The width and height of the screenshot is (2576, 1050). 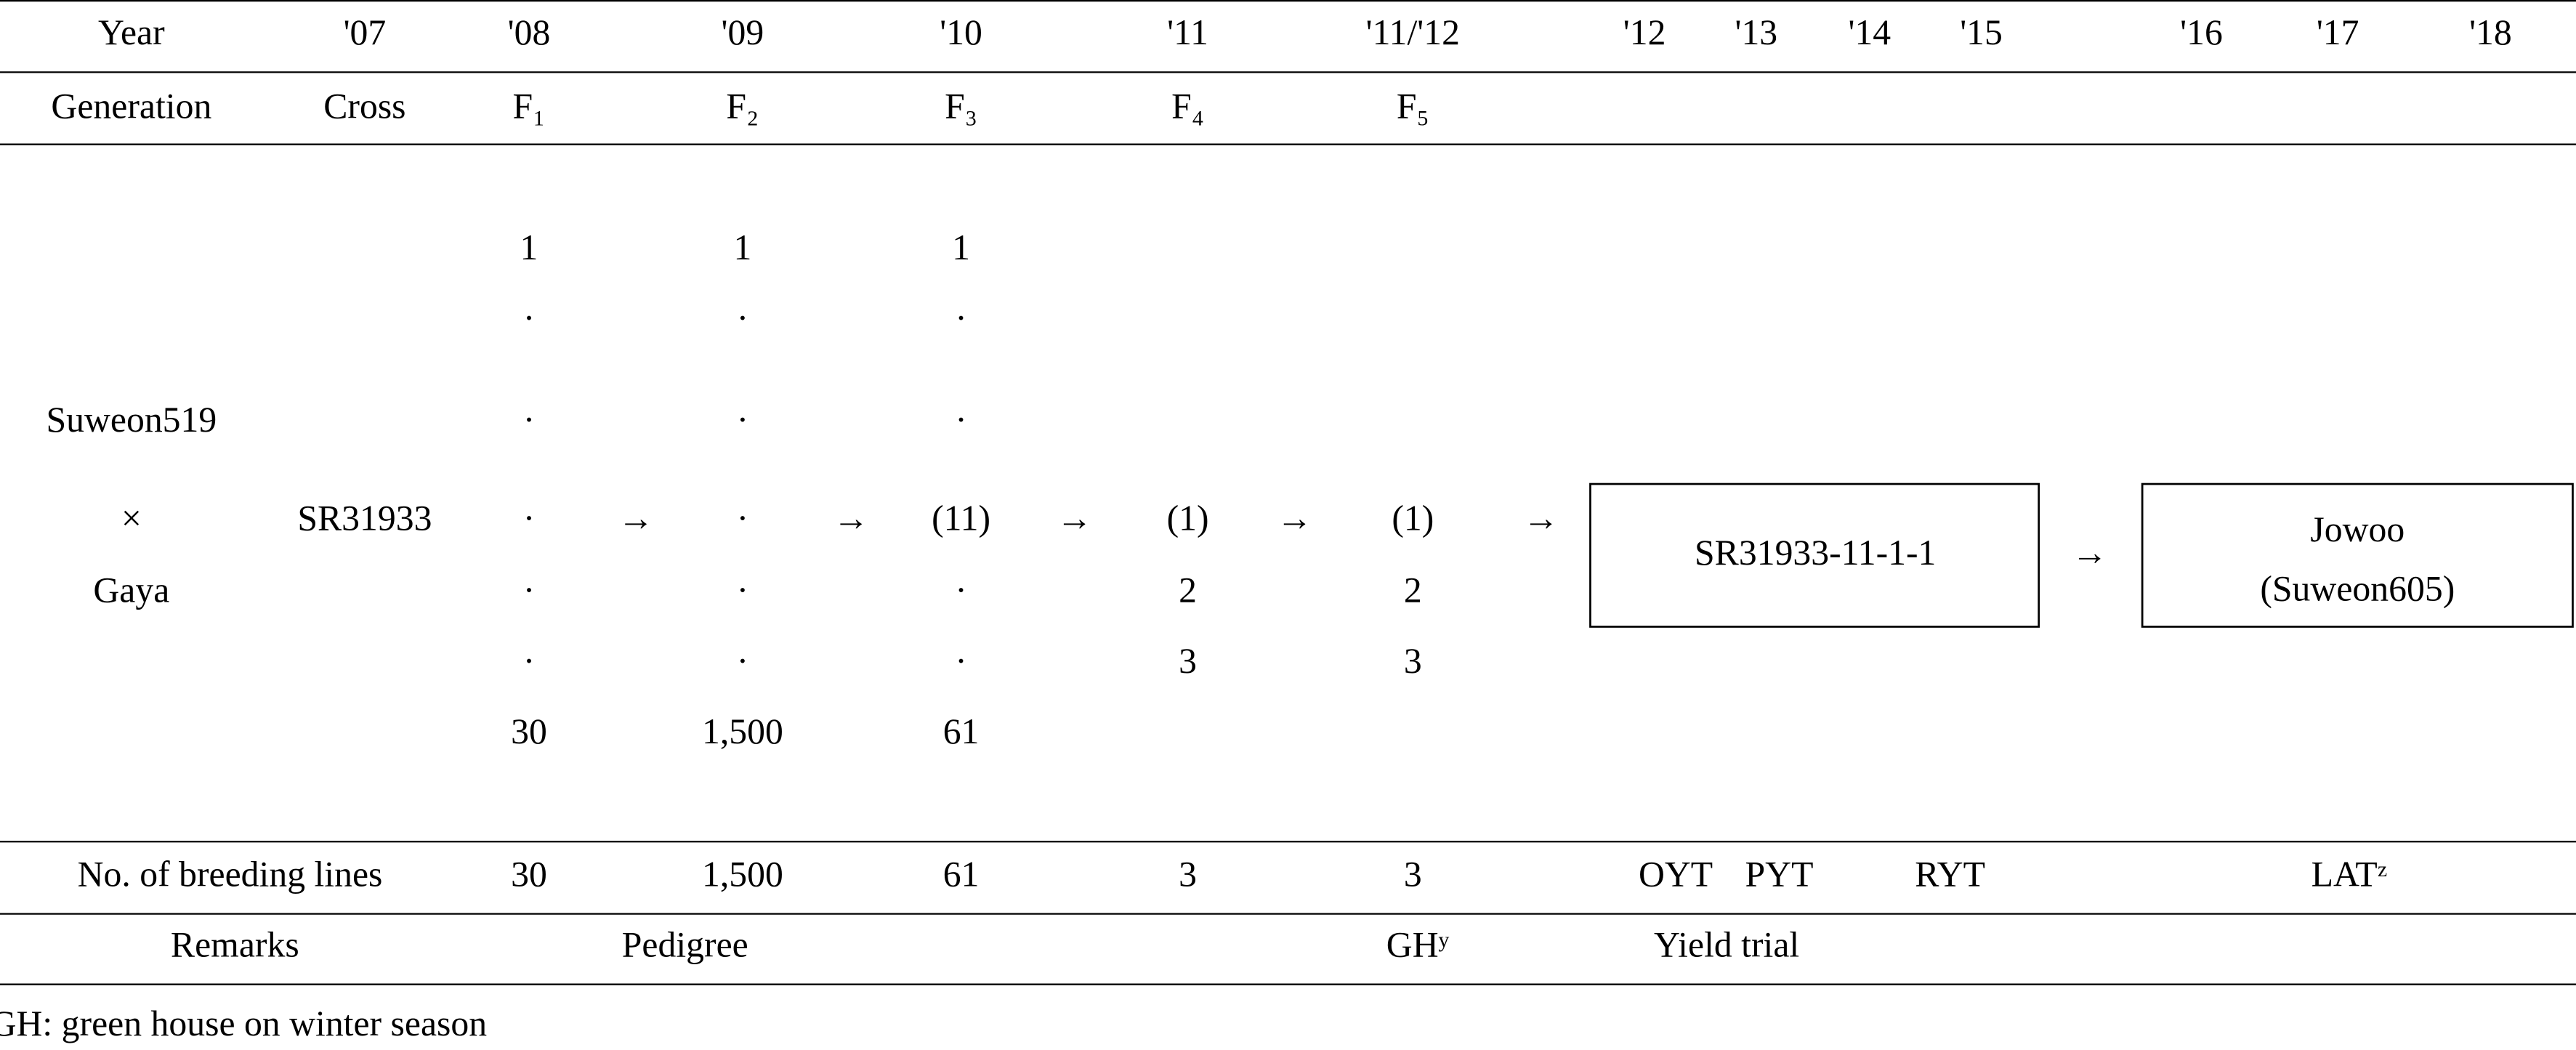 I want to click on line-entry: (11), so click(x=961, y=518).